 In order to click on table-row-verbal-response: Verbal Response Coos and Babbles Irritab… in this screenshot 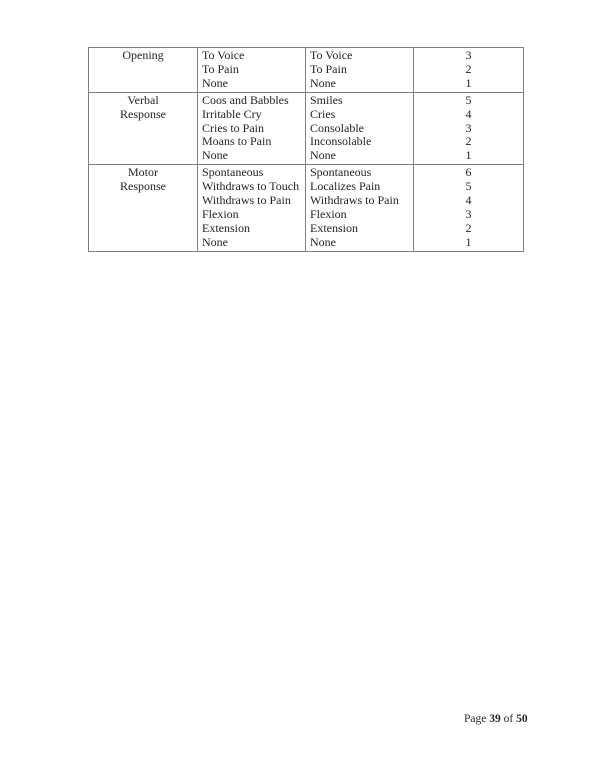, I will do `click(306, 128)`.